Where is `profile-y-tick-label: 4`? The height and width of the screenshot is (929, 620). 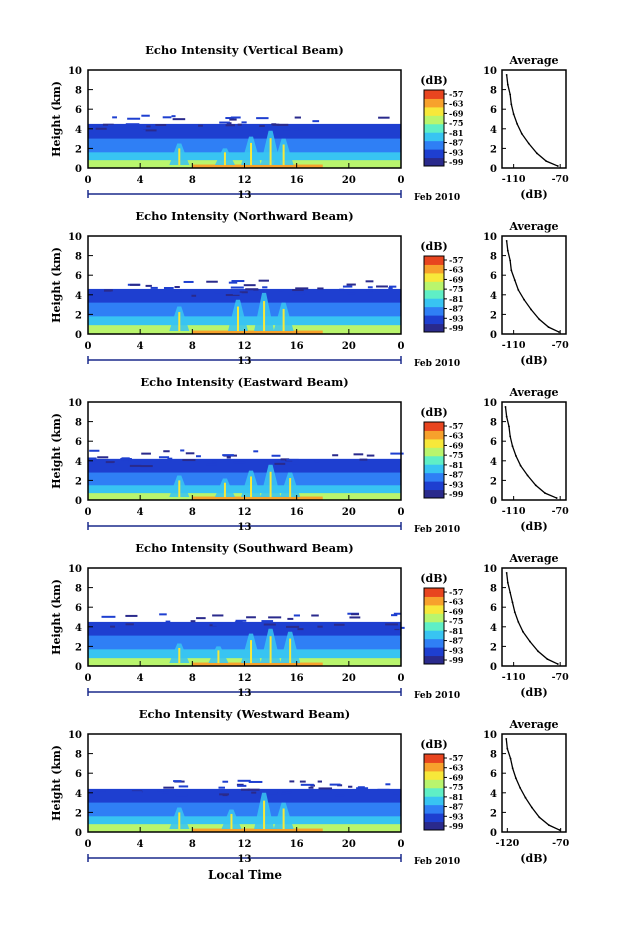
profile-y-tick-label: 4 is located at coordinates (493, 296).